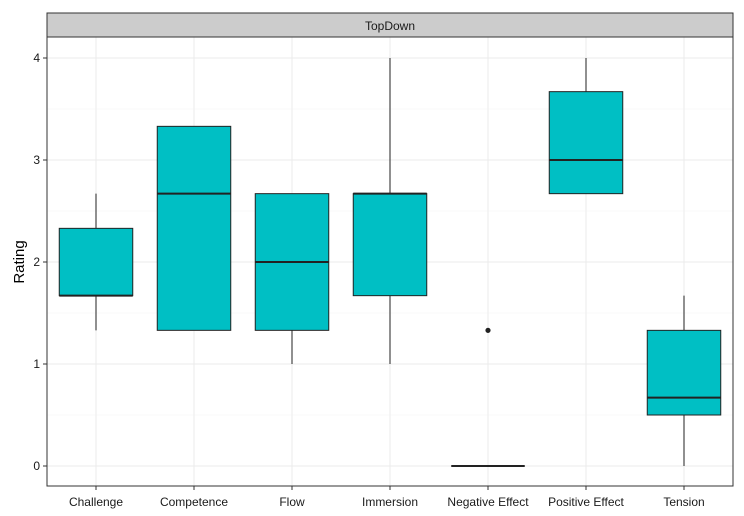 The height and width of the screenshot is (516, 744). What do you see at coordinates (488, 502) in the screenshot?
I see `x-tick-label: Negative Effect` at bounding box center [488, 502].